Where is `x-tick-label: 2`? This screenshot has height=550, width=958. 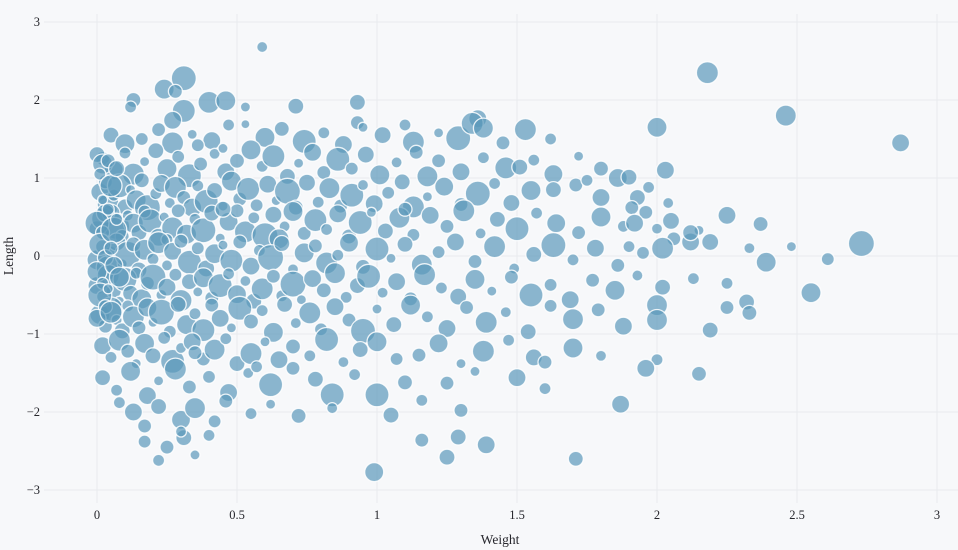 x-tick-label: 2 is located at coordinates (657, 515).